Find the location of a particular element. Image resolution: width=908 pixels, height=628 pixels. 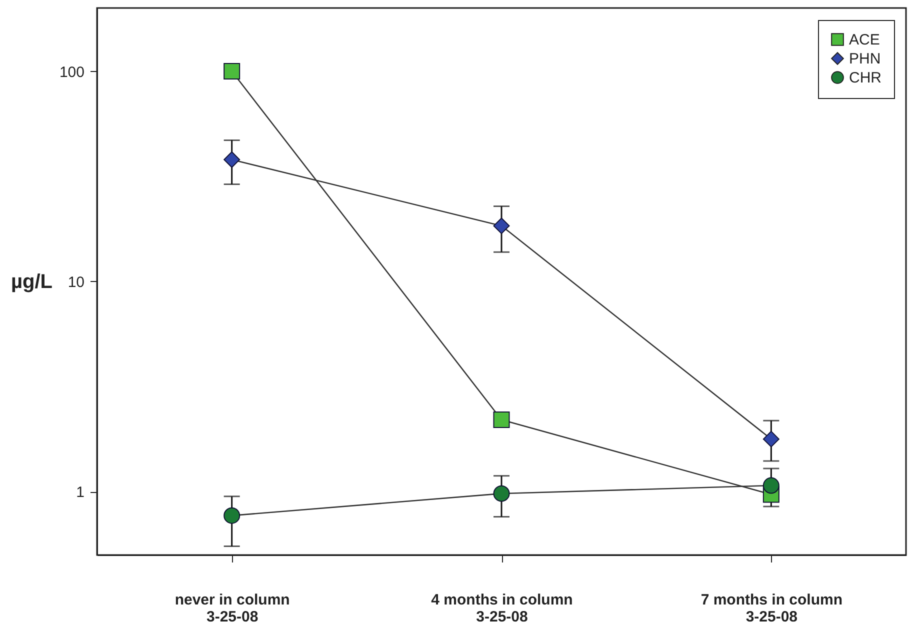

x-tick-label: 7 months in column 3-25-08 is located at coordinates (771, 609).